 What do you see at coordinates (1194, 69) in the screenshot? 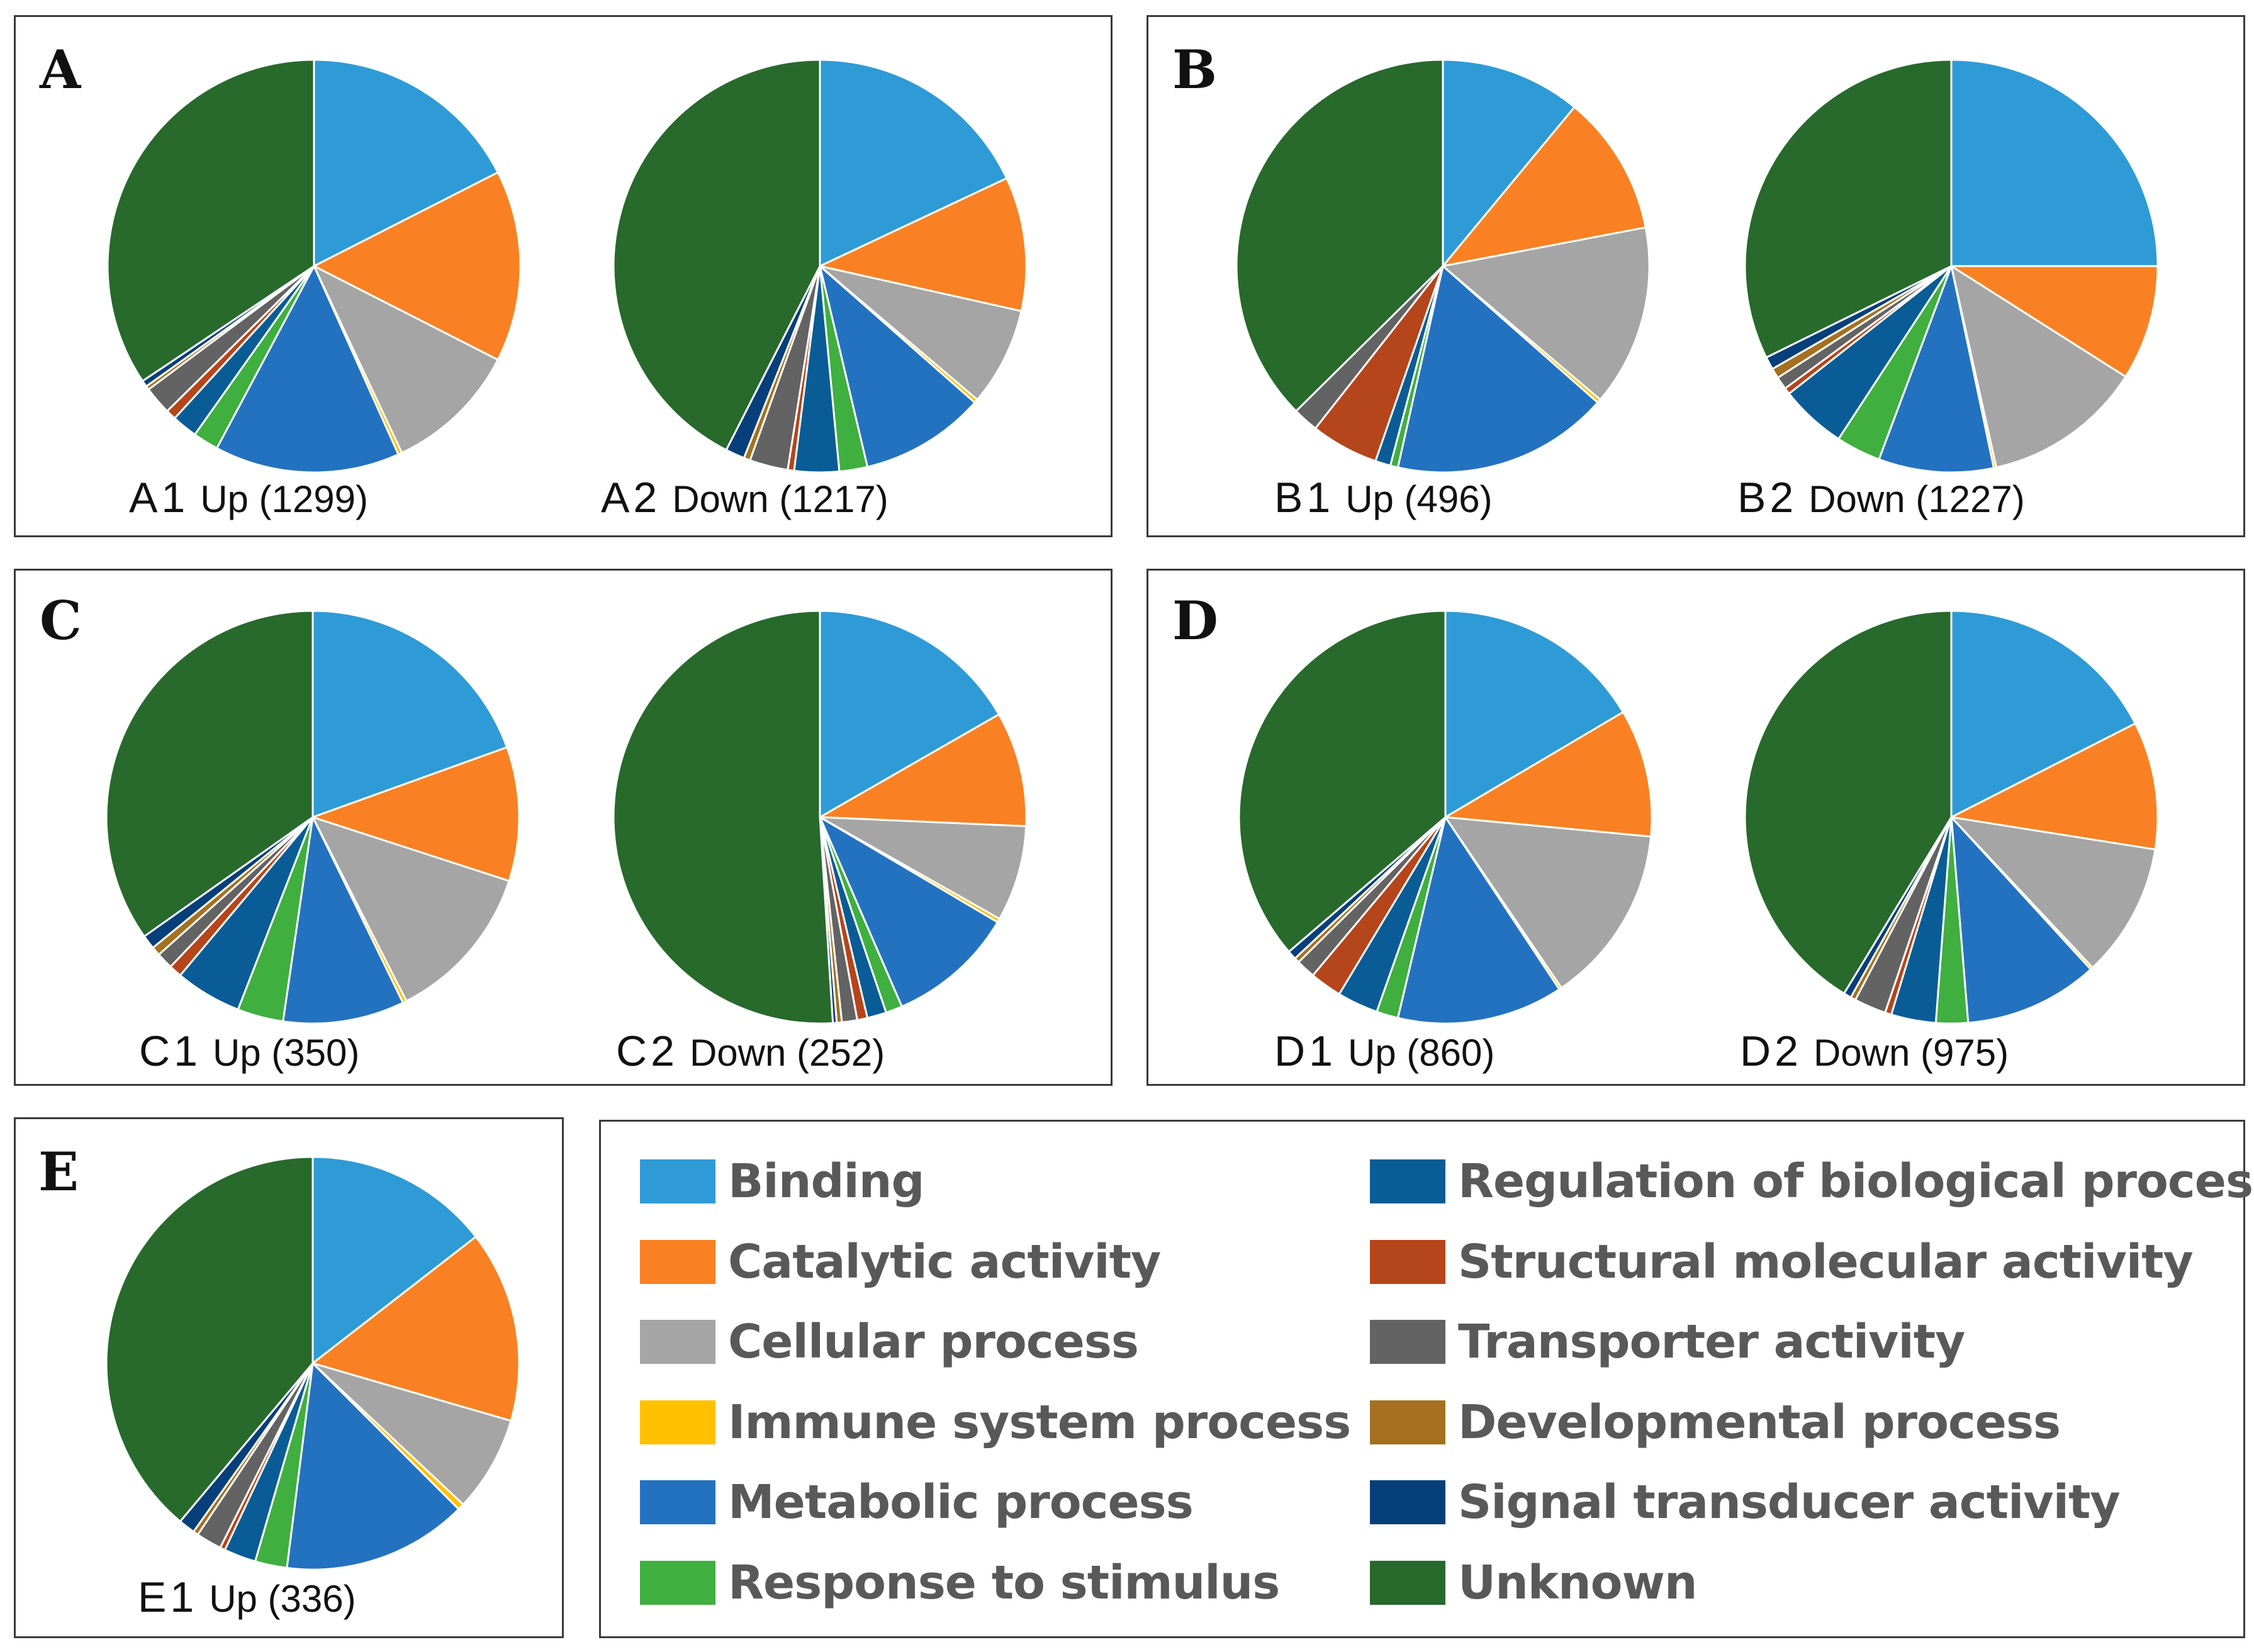
I see `panel-letter: B` at bounding box center [1194, 69].